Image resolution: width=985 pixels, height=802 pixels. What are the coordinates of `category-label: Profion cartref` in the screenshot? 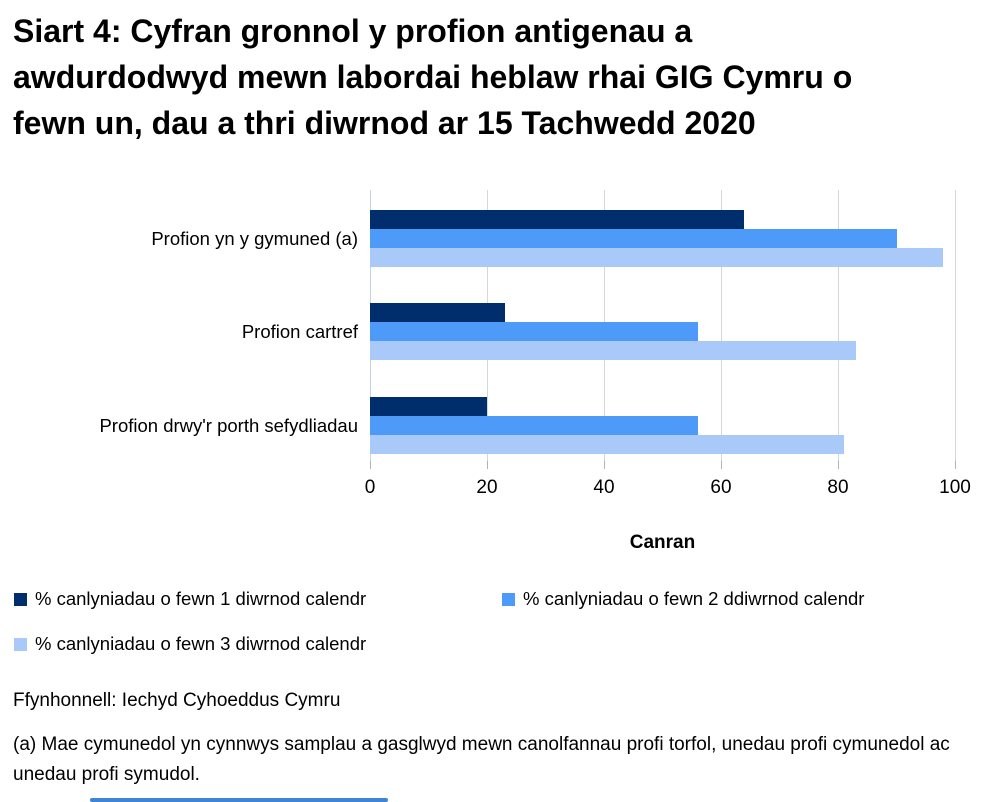 It's located at (299, 331).